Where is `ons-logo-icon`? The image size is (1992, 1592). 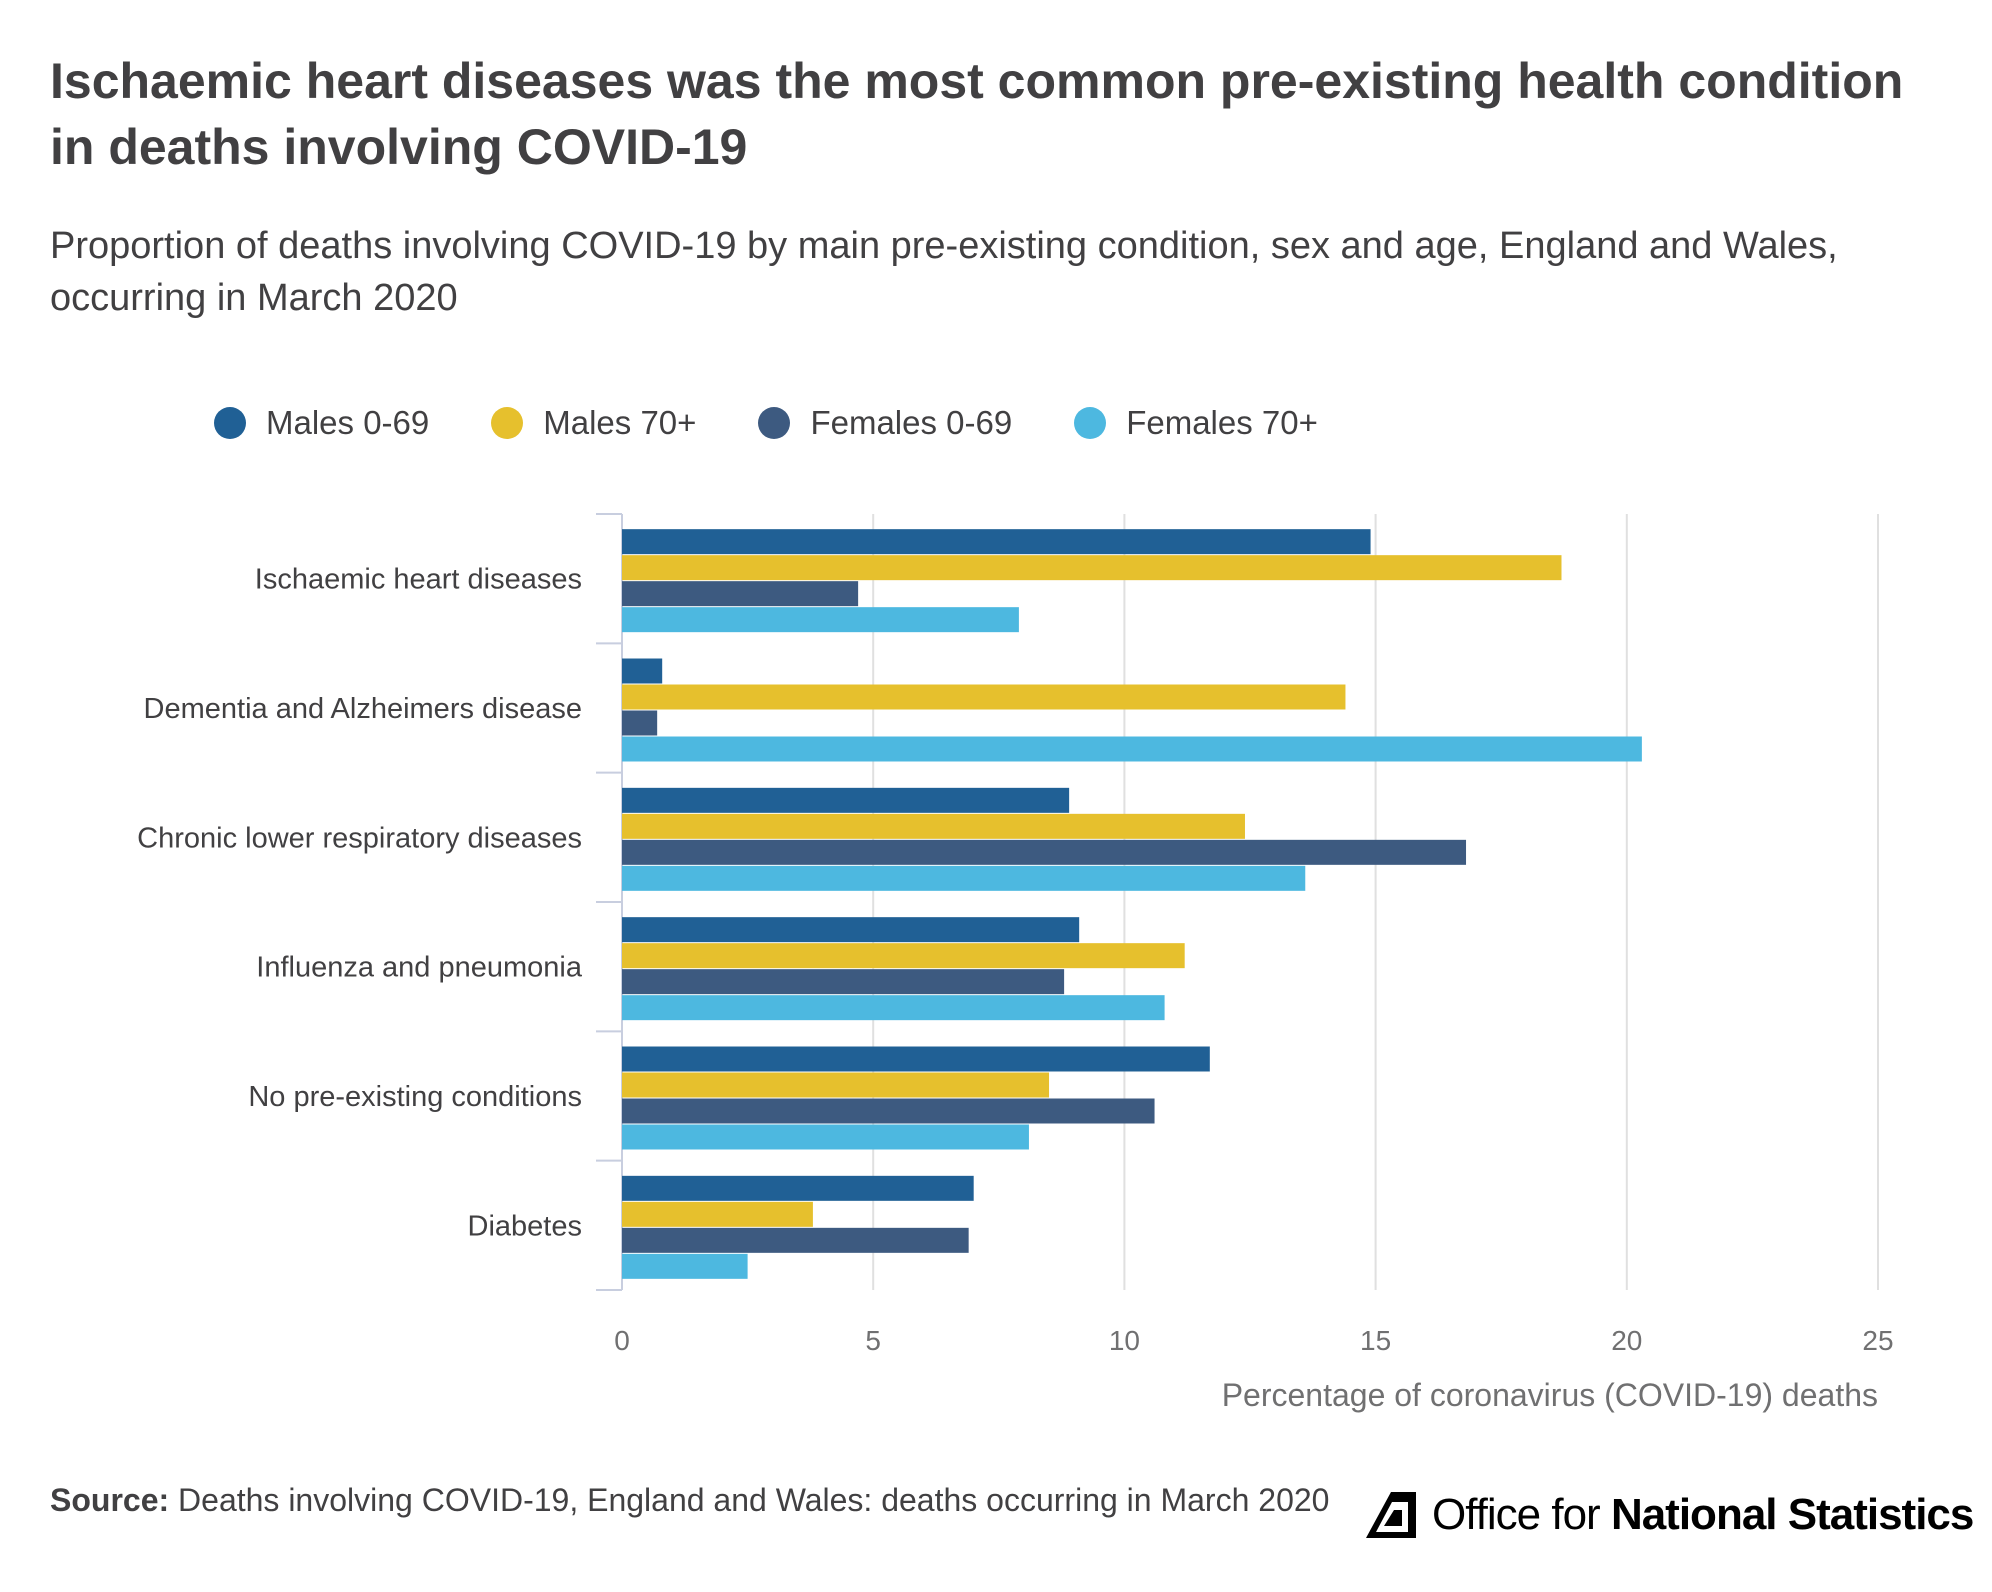 ons-logo-icon is located at coordinates (1391, 1515).